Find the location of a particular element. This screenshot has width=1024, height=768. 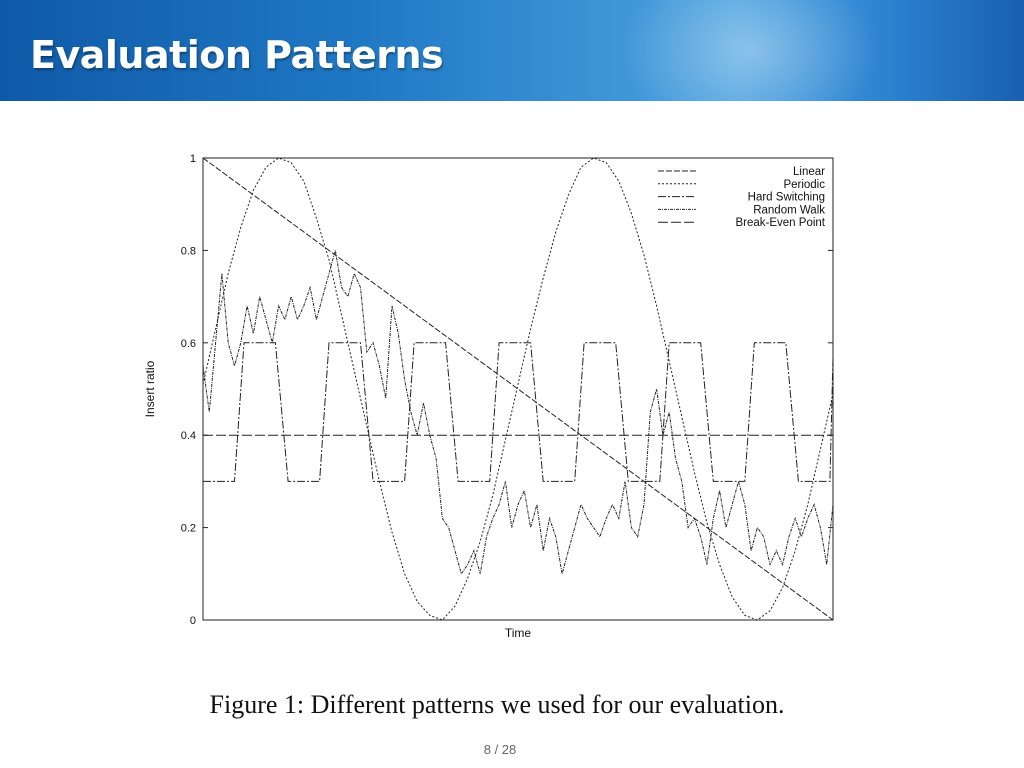

y-tick-label: 0.4 is located at coordinates (188, 436).